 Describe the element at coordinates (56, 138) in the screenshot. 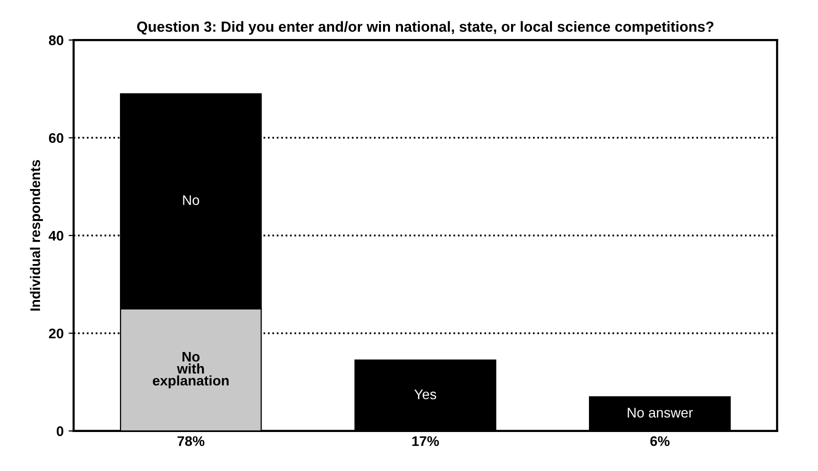

I see `y-tick-label: 60` at that location.